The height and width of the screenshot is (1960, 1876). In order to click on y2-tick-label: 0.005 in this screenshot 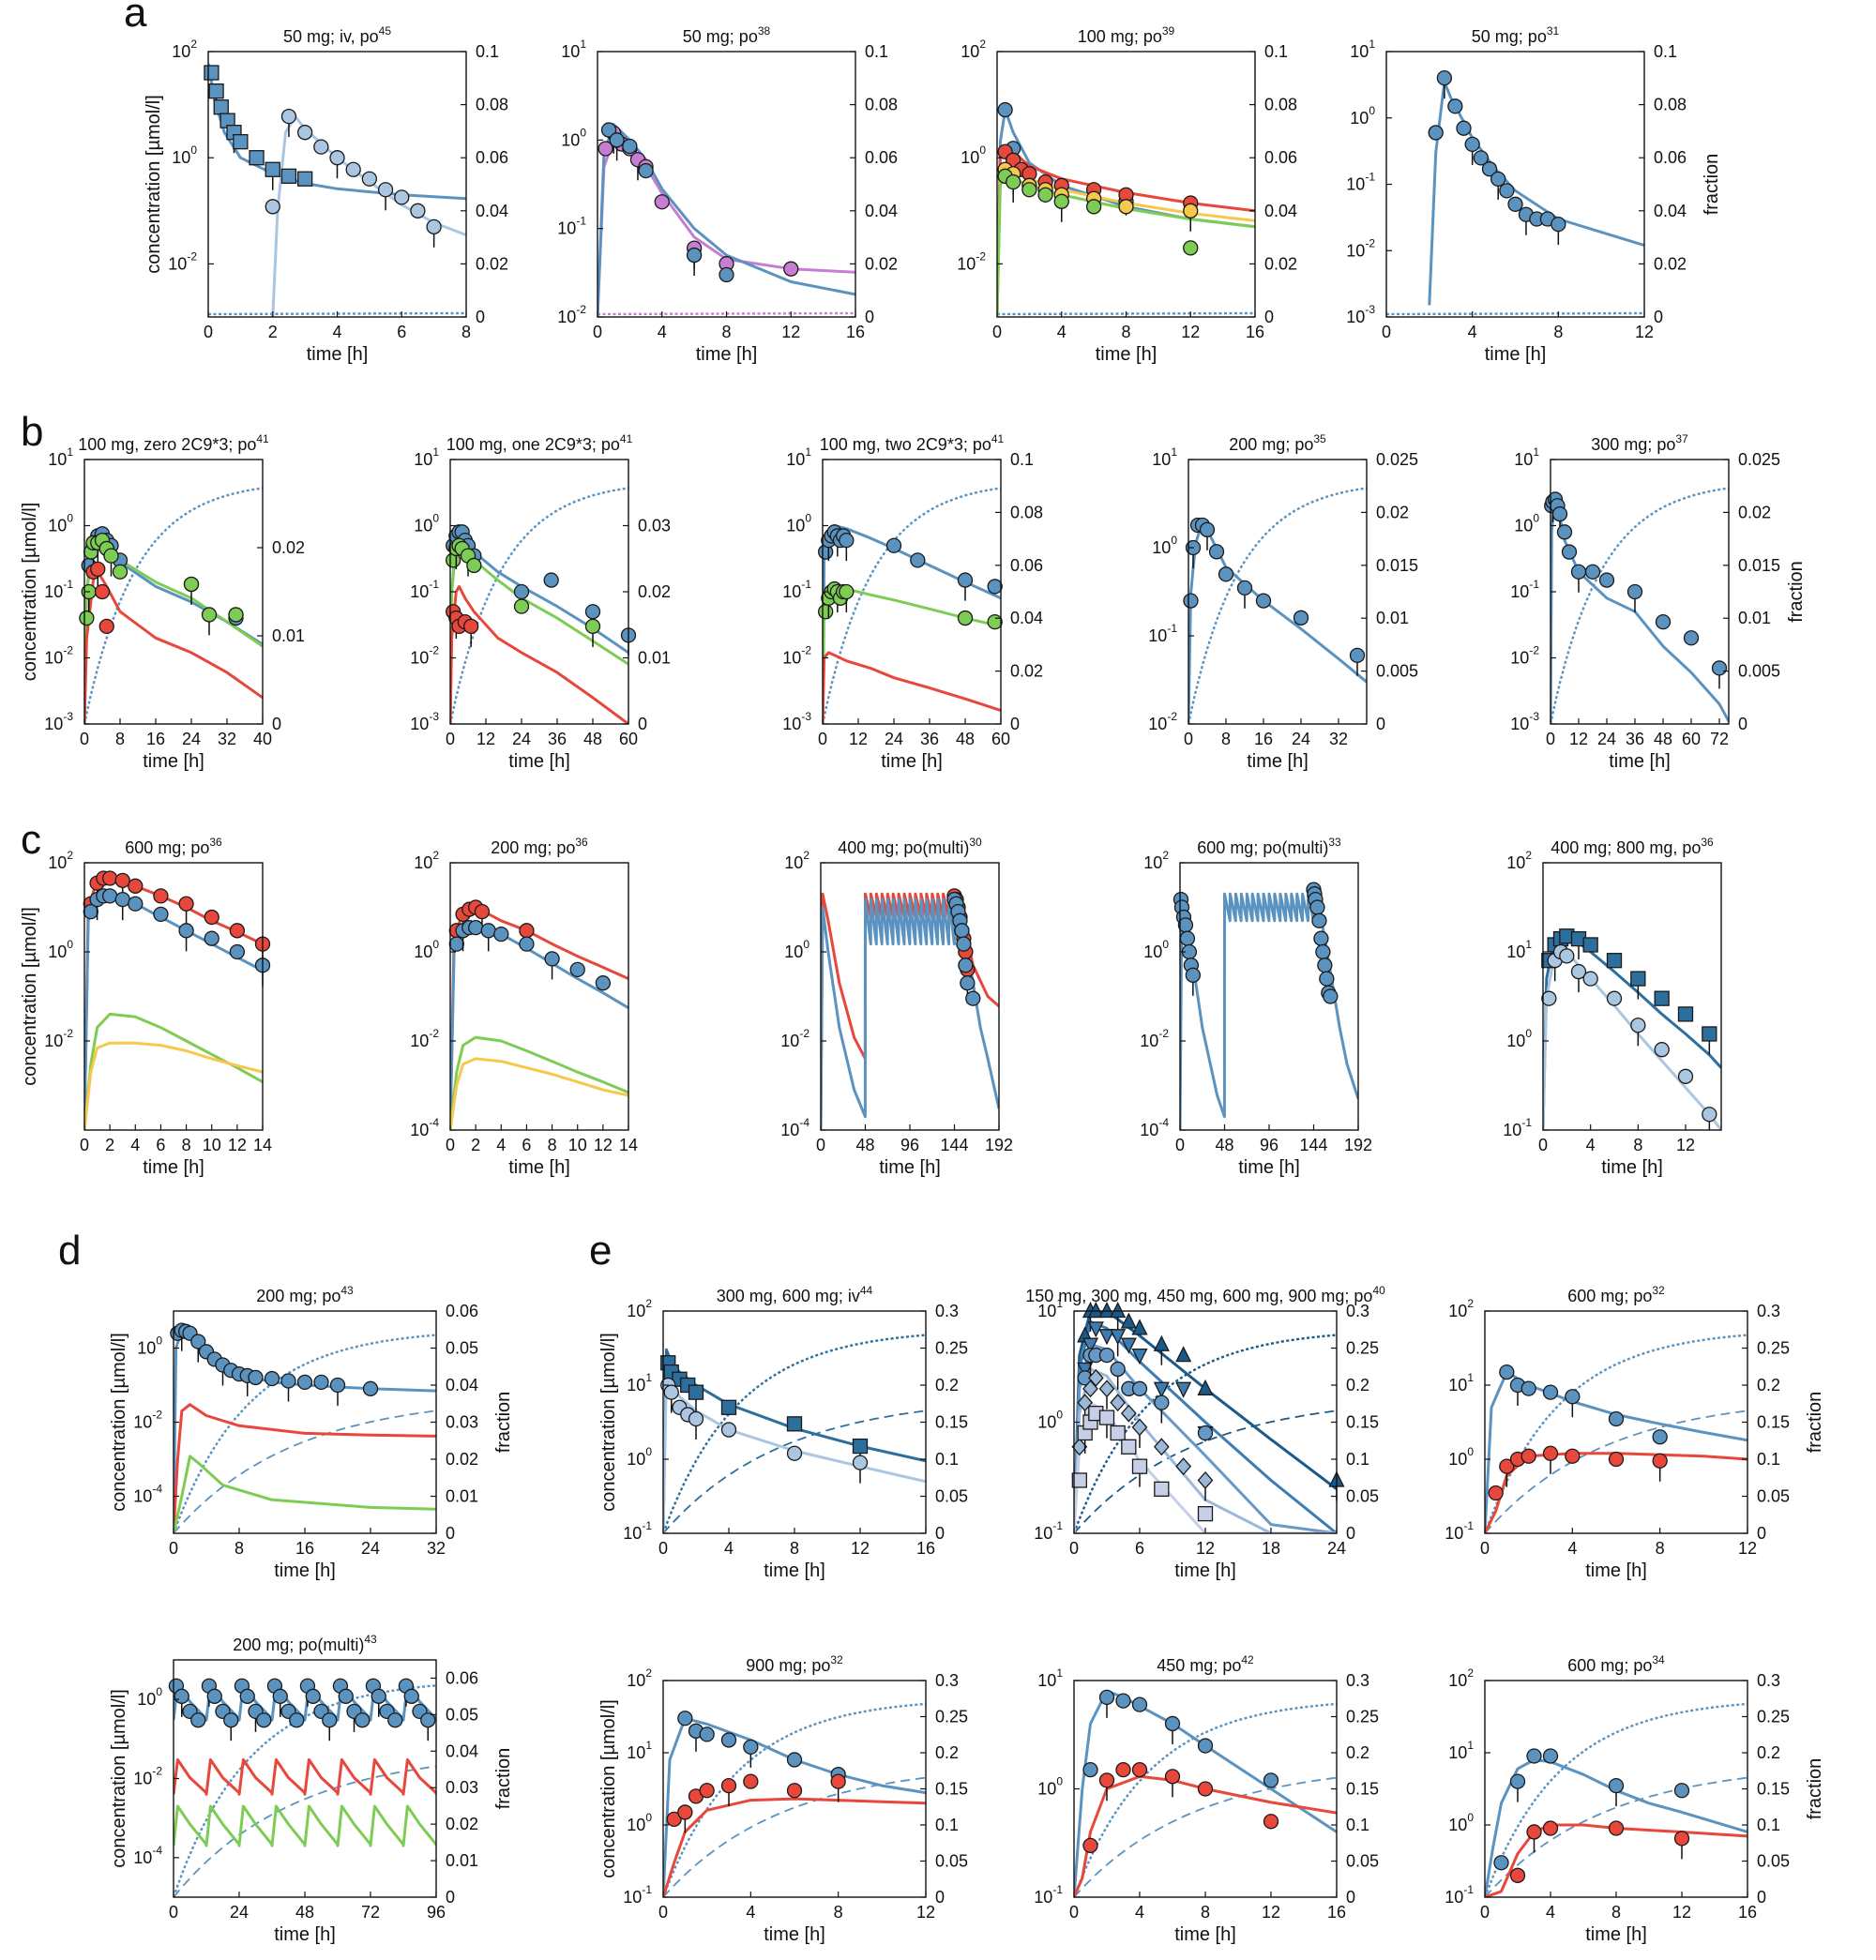, I will do `click(1397, 671)`.